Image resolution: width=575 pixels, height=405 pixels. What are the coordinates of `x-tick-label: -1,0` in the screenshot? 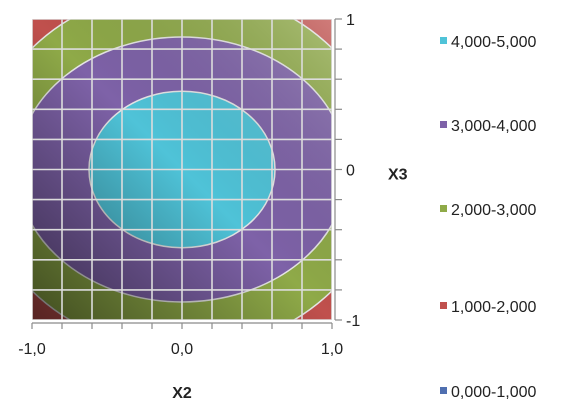 It's located at (32, 349).